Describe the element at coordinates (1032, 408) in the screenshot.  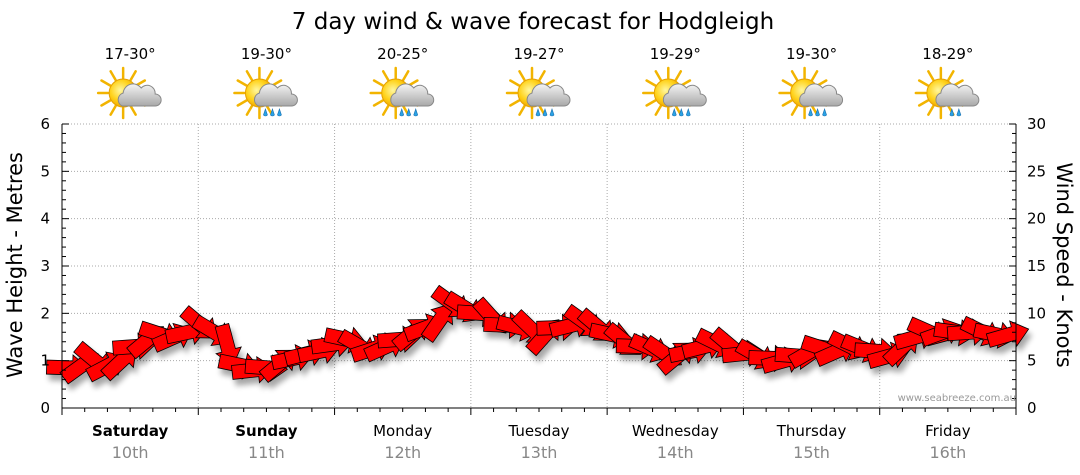
I see `y-right-tick-label: 0` at that location.